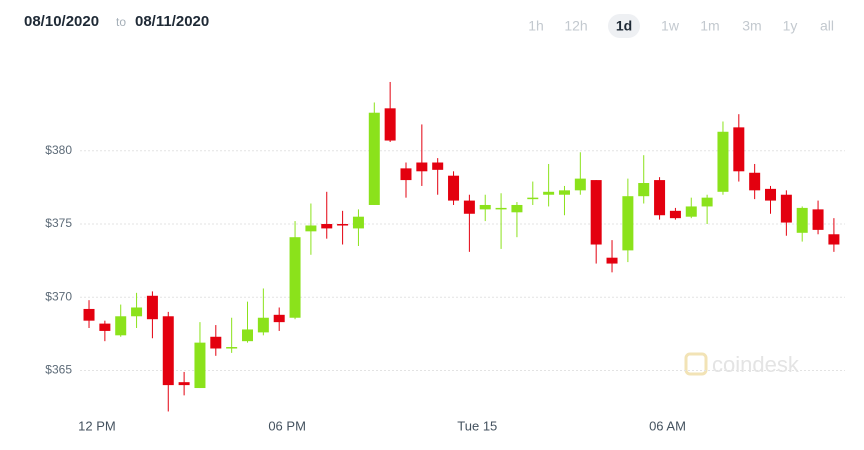  Describe the element at coordinates (58, 150) in the screenshot. I see `y-tick-label: $380` at that location.